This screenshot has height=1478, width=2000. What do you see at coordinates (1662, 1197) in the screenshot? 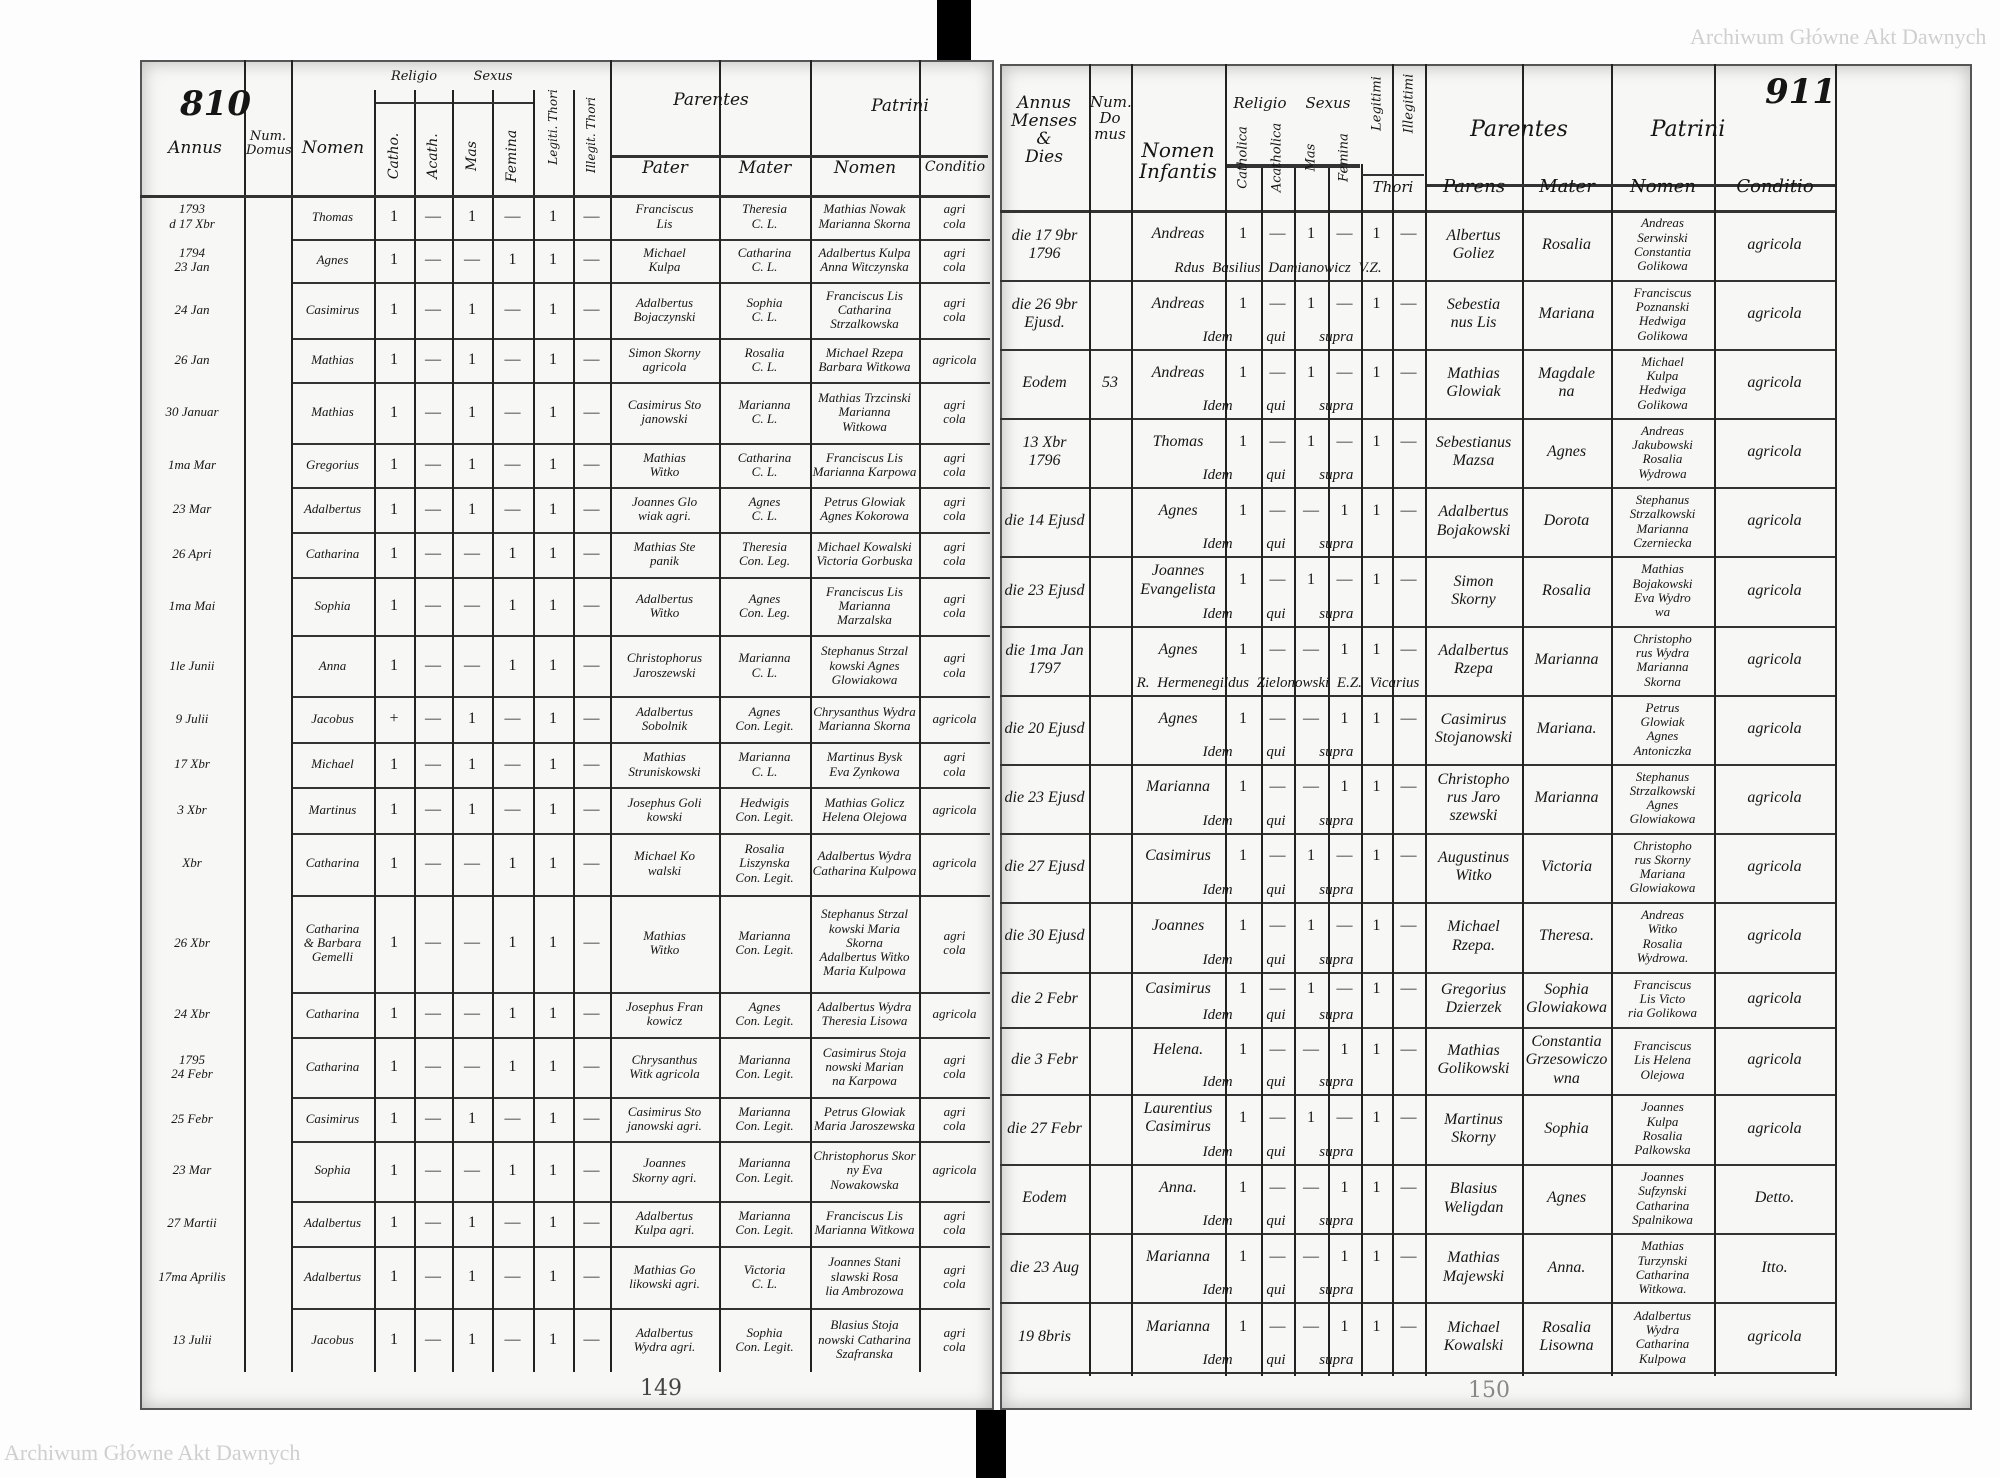
I see `godparents-names: Joannes Sufzynski Catharina Spalnikowa` at bounding box center [1662, 1197].